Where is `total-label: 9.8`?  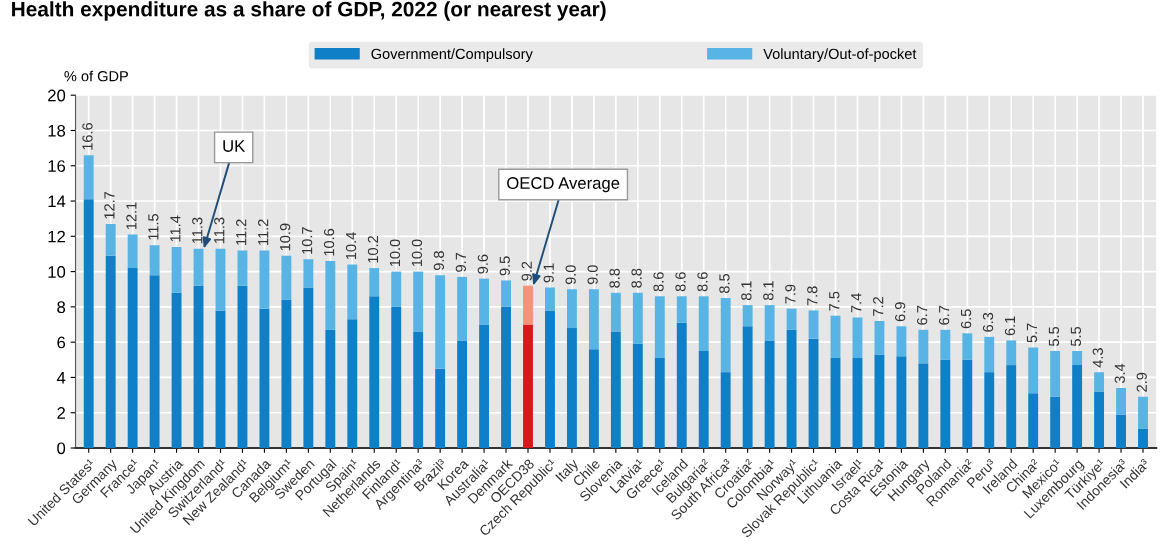
total-label: 9.8 is located at coordinates (439, 261).